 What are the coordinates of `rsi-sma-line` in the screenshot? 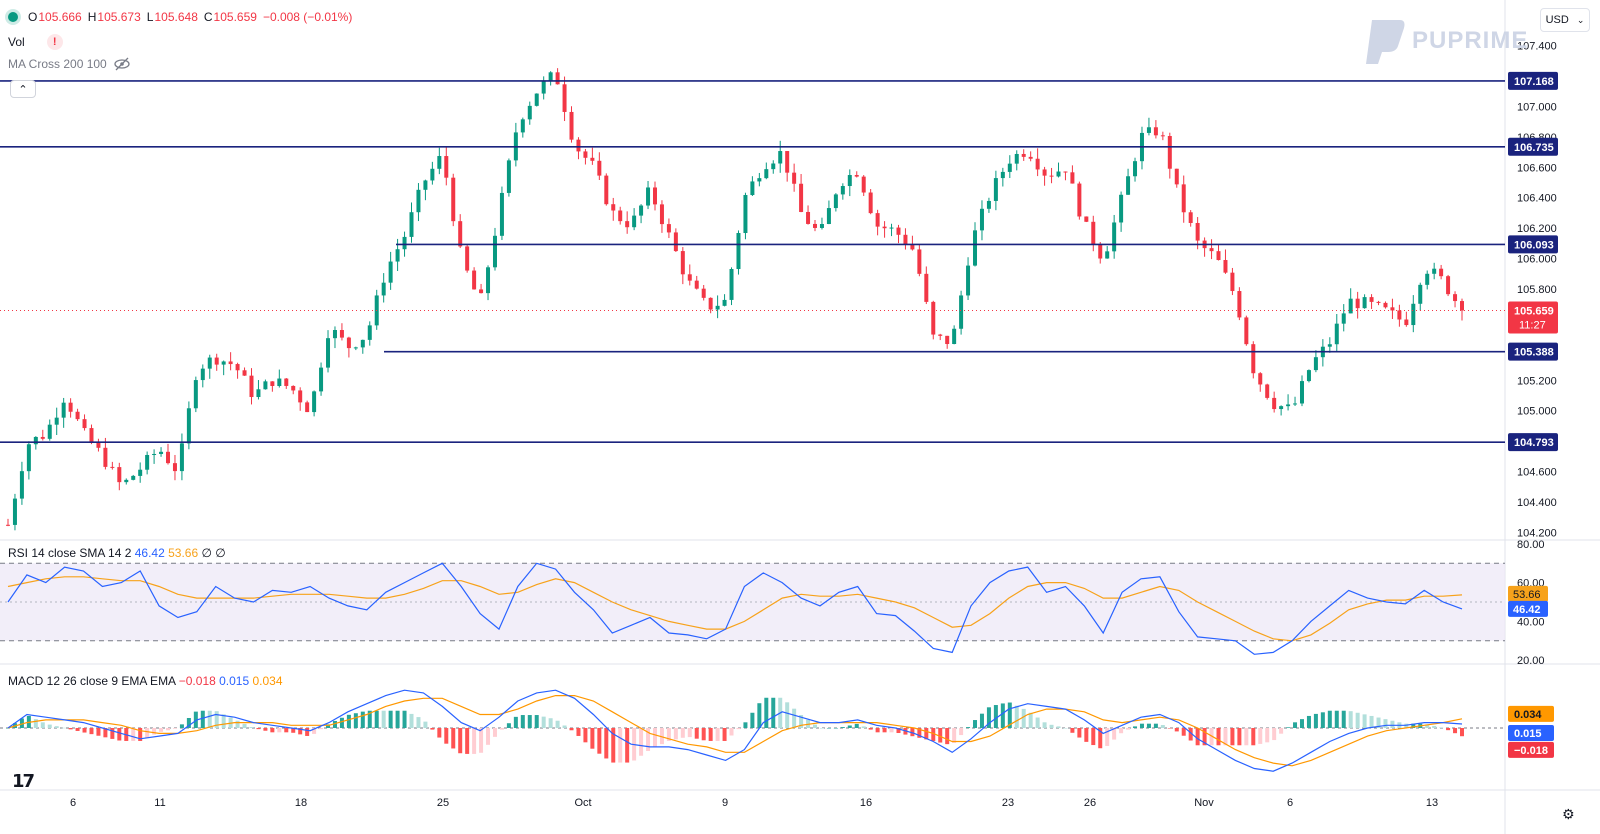 It's located at (735, 609).